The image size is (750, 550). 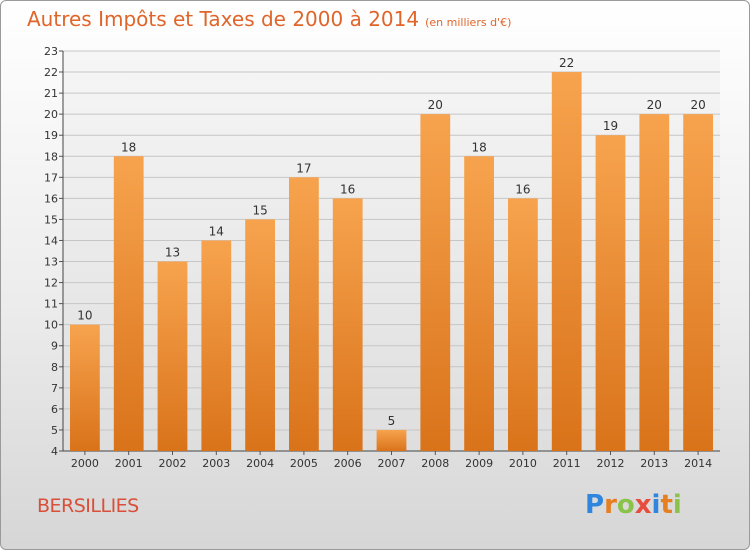 What do you see at coordinates (595, 505) in the screenshot?
I see `logo-letter: P` at bounding box center [595, 505].